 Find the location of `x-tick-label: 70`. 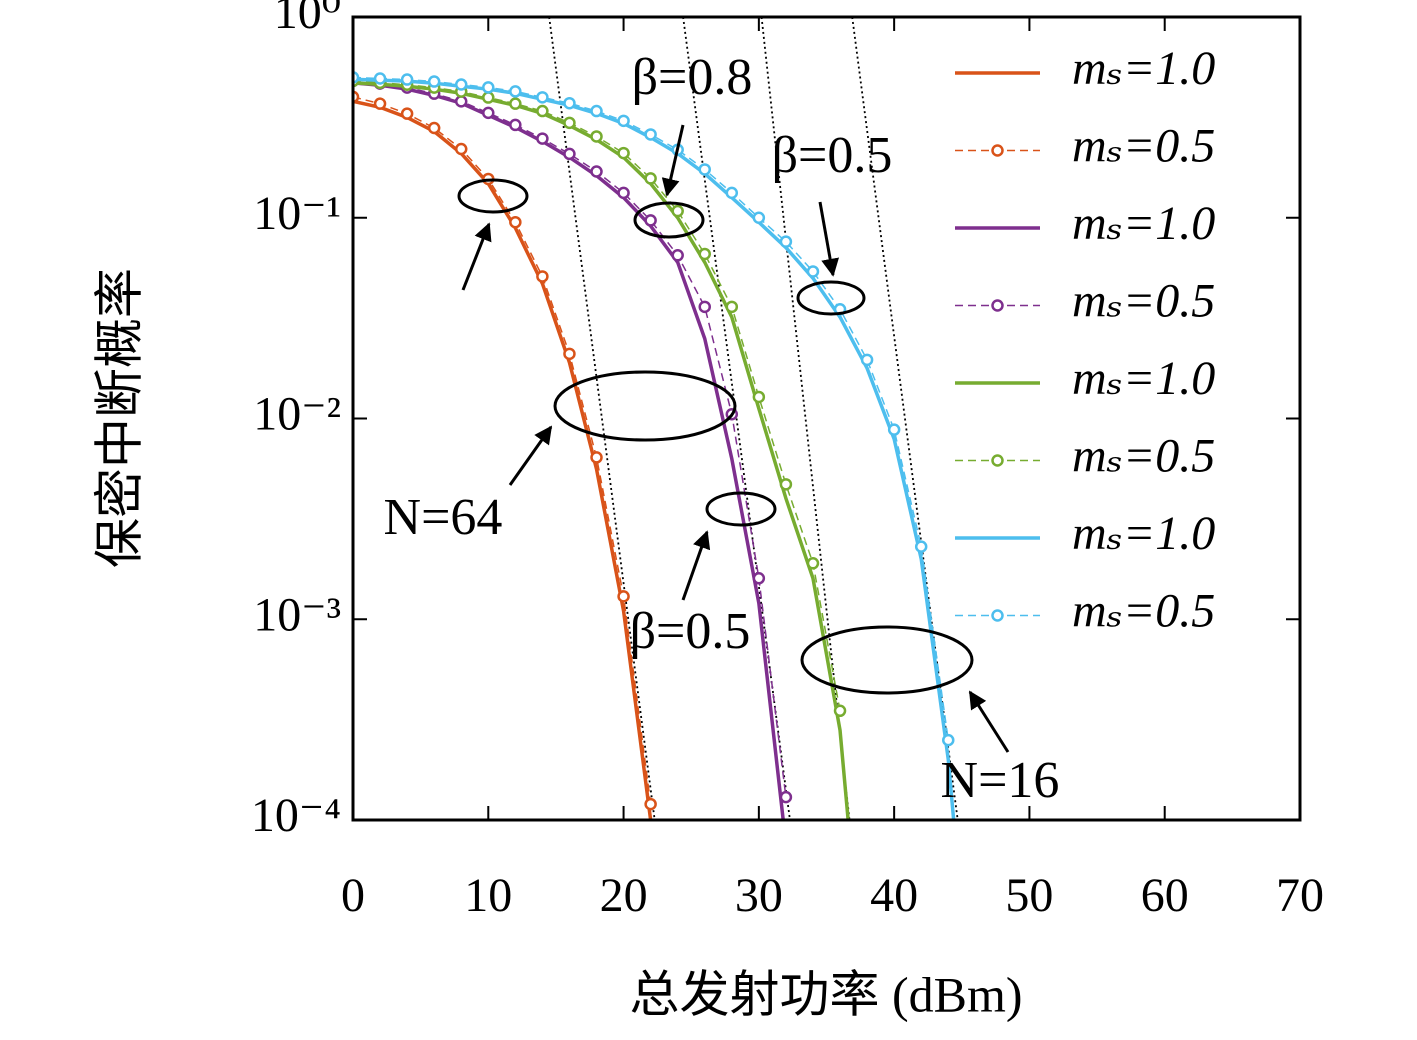

x-tick-label: 70 is located at coordinates (1300, 895).